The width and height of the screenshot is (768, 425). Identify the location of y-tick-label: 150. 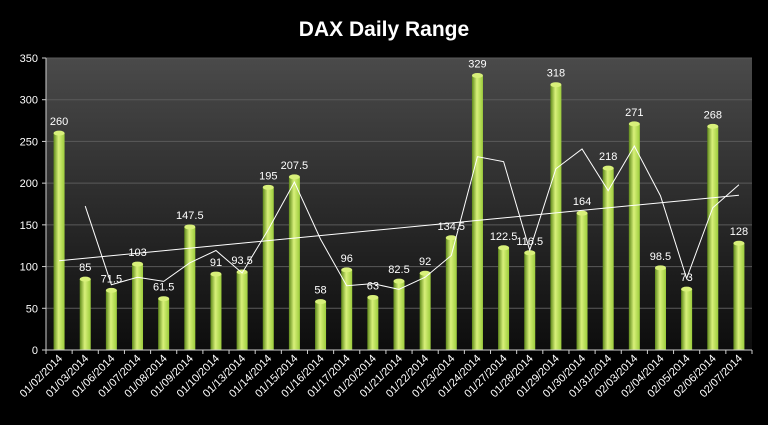
(29, 226).